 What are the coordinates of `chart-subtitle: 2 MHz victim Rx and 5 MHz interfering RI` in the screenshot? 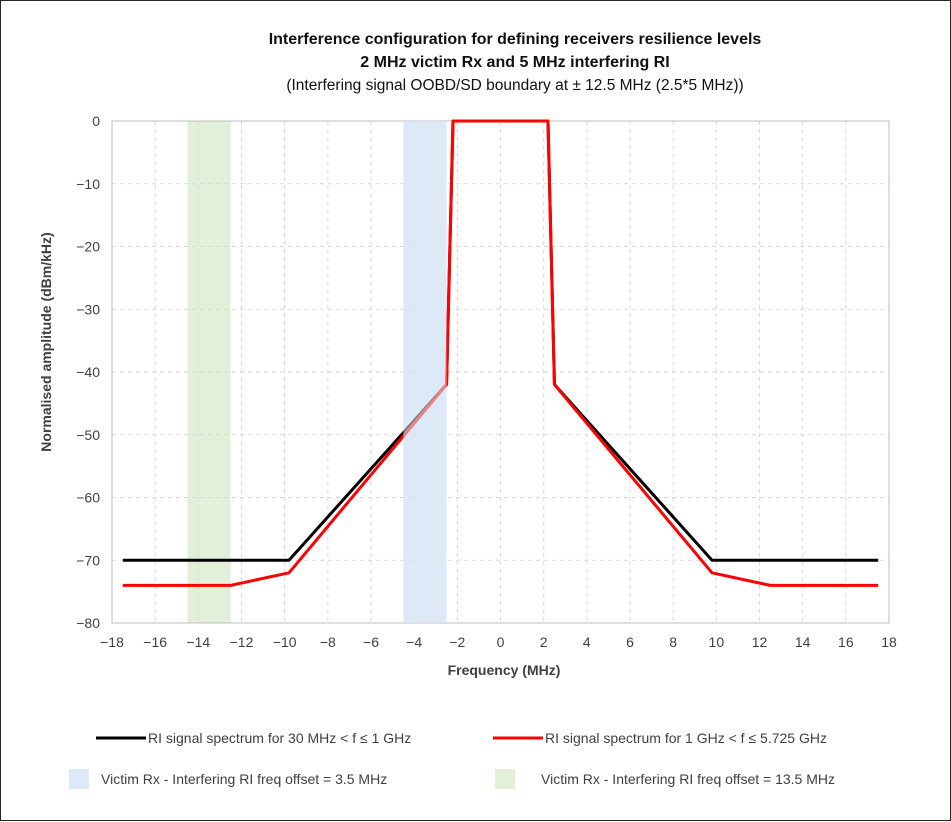 It's located at (514, 62).